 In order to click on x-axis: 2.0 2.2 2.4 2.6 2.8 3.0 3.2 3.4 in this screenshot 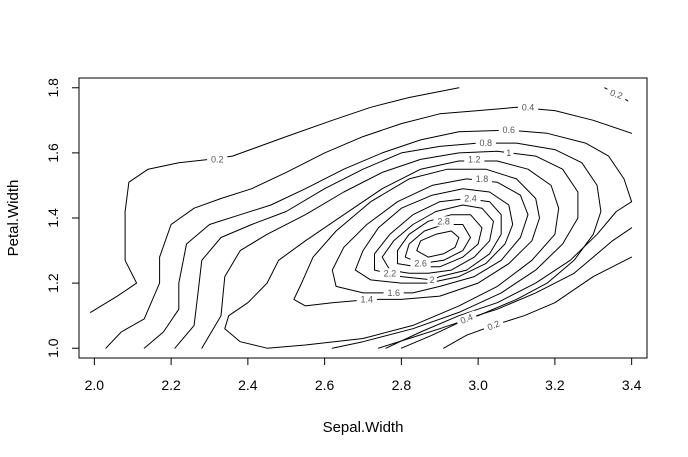, I will do `click(363, 375)`.